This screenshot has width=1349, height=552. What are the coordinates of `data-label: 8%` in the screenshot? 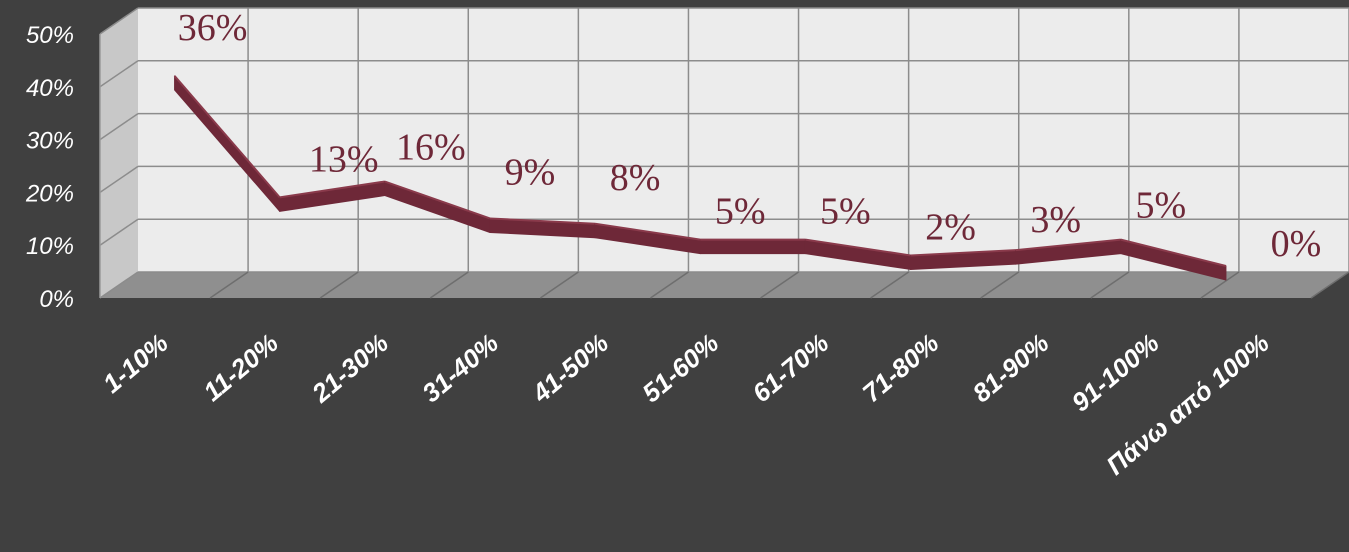 It's located at (635, 178).